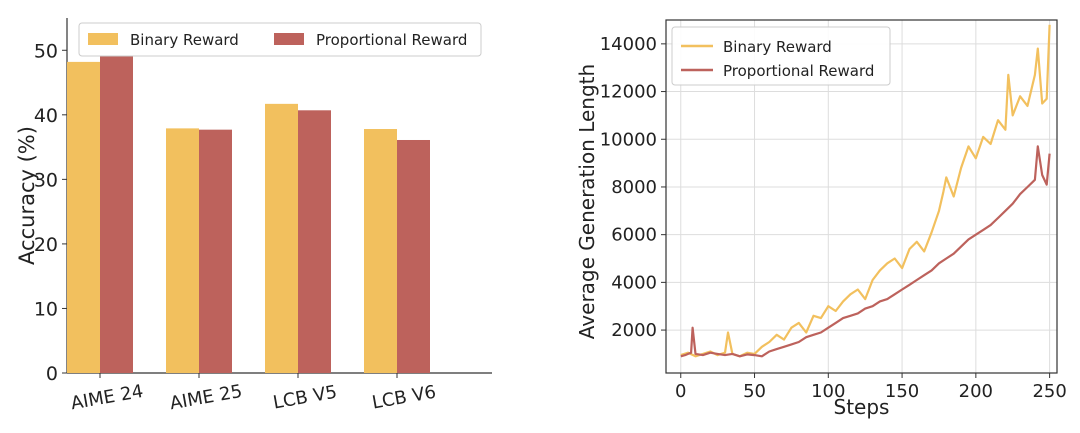  Describe the element at coordinates (754, 391) in the screenshot. I see `x-tick-label: 50` at that location.